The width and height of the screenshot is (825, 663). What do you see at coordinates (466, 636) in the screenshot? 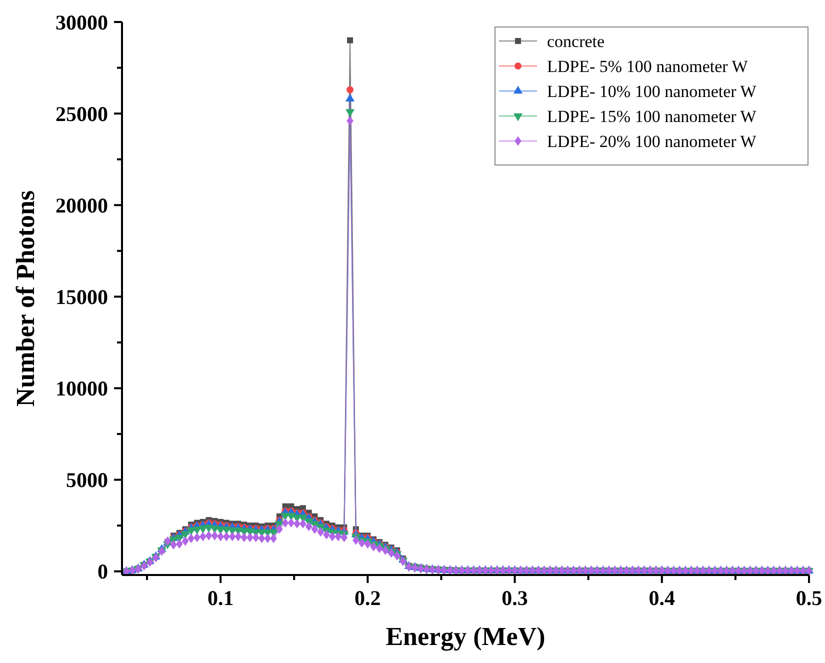
I see `x-axis-title: Energy (MeV)` at bounding box center [466, 636].